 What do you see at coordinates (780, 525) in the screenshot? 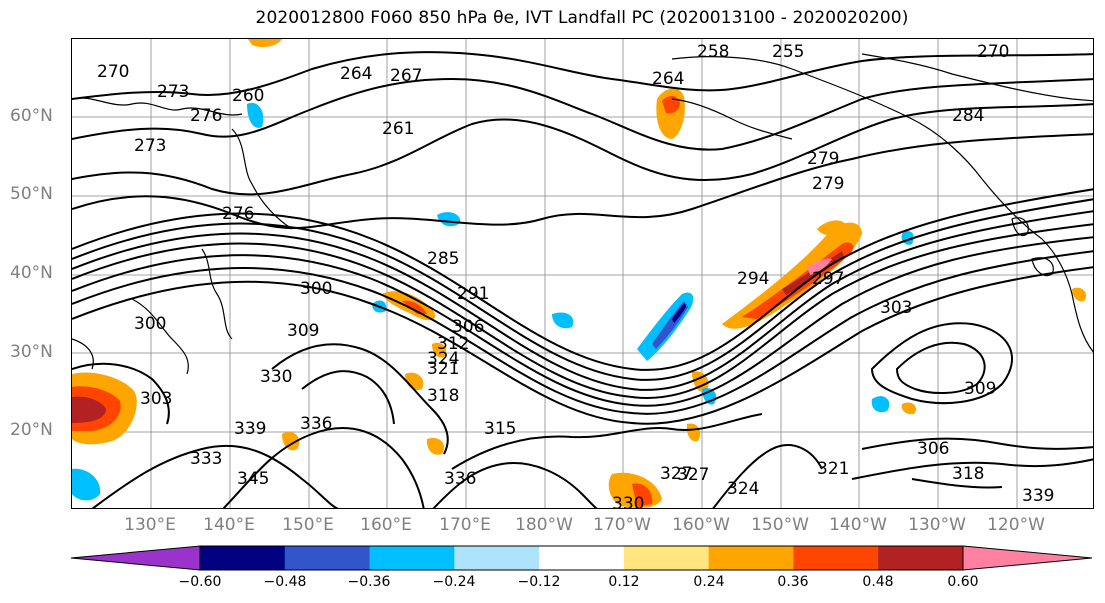
I see `lon-label-150w: 150°W` at bounding box center [780, 525].